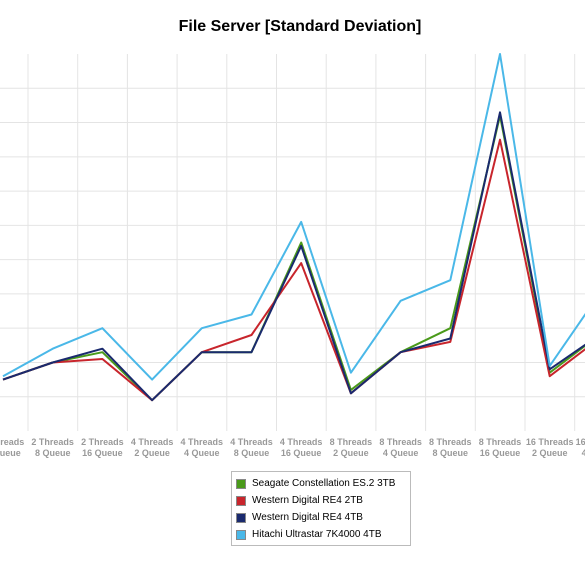  Describe the element at coordinates (307, 517) in the screenshot. I see `legend-label: Western Digital RE4 4TB` at that location.